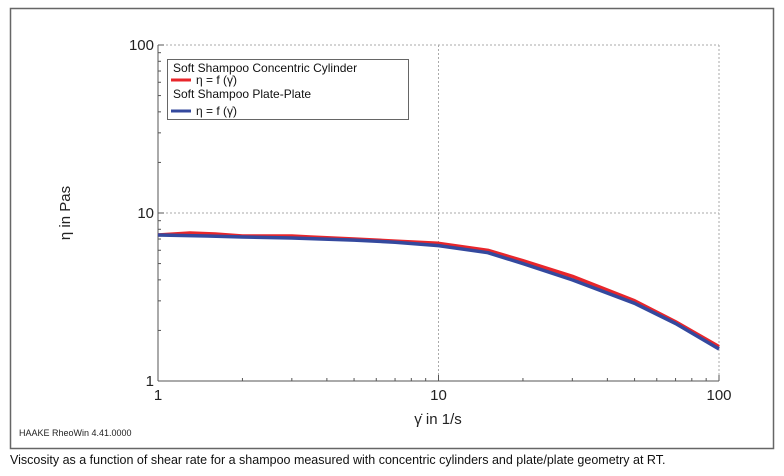 The width and height of the screenshot is (784, 476). What do you see at coordinates (216, 80) in the screenshot?
I see `legend-label-1: η = f (γ̇)` at bounding box center [216, 80].